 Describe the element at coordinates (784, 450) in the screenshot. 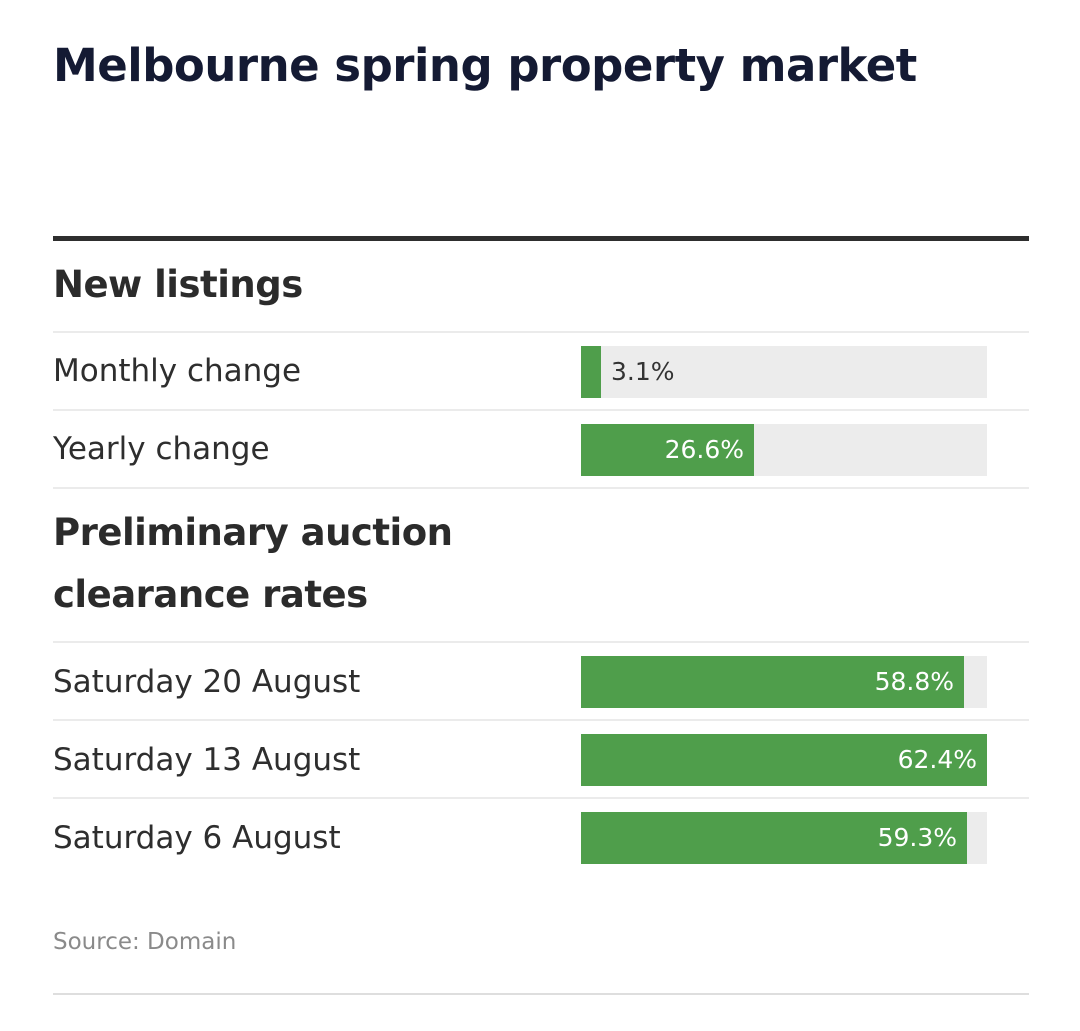

I see `bar-track: 26.6%` at that location.